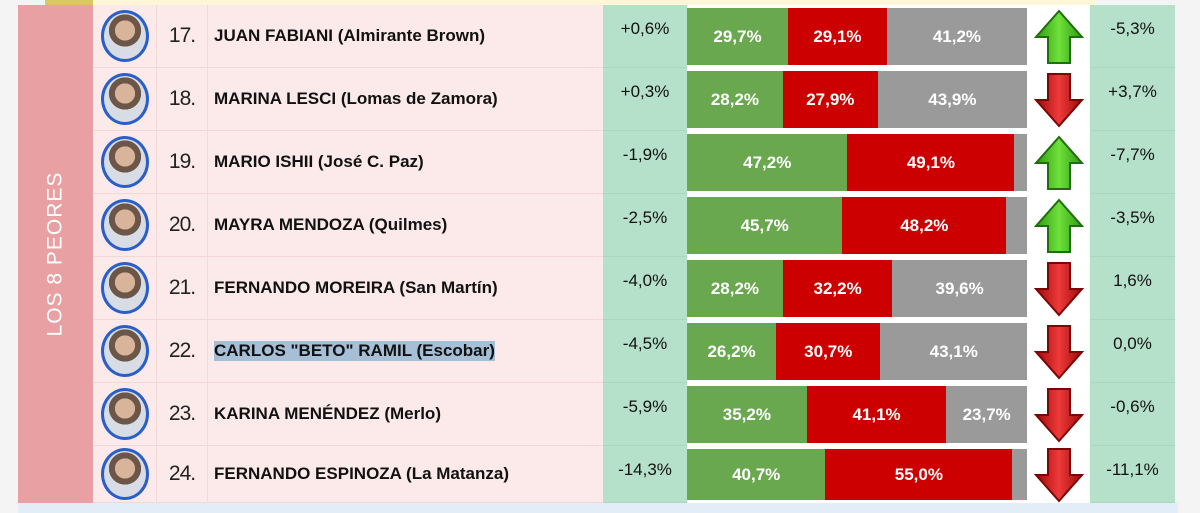 The height and width of the screenshot is (513, 1200). What do you see at coordinates (598, 508) in the screenshot?
I see `table-footer` at bounding box center [598, 508].